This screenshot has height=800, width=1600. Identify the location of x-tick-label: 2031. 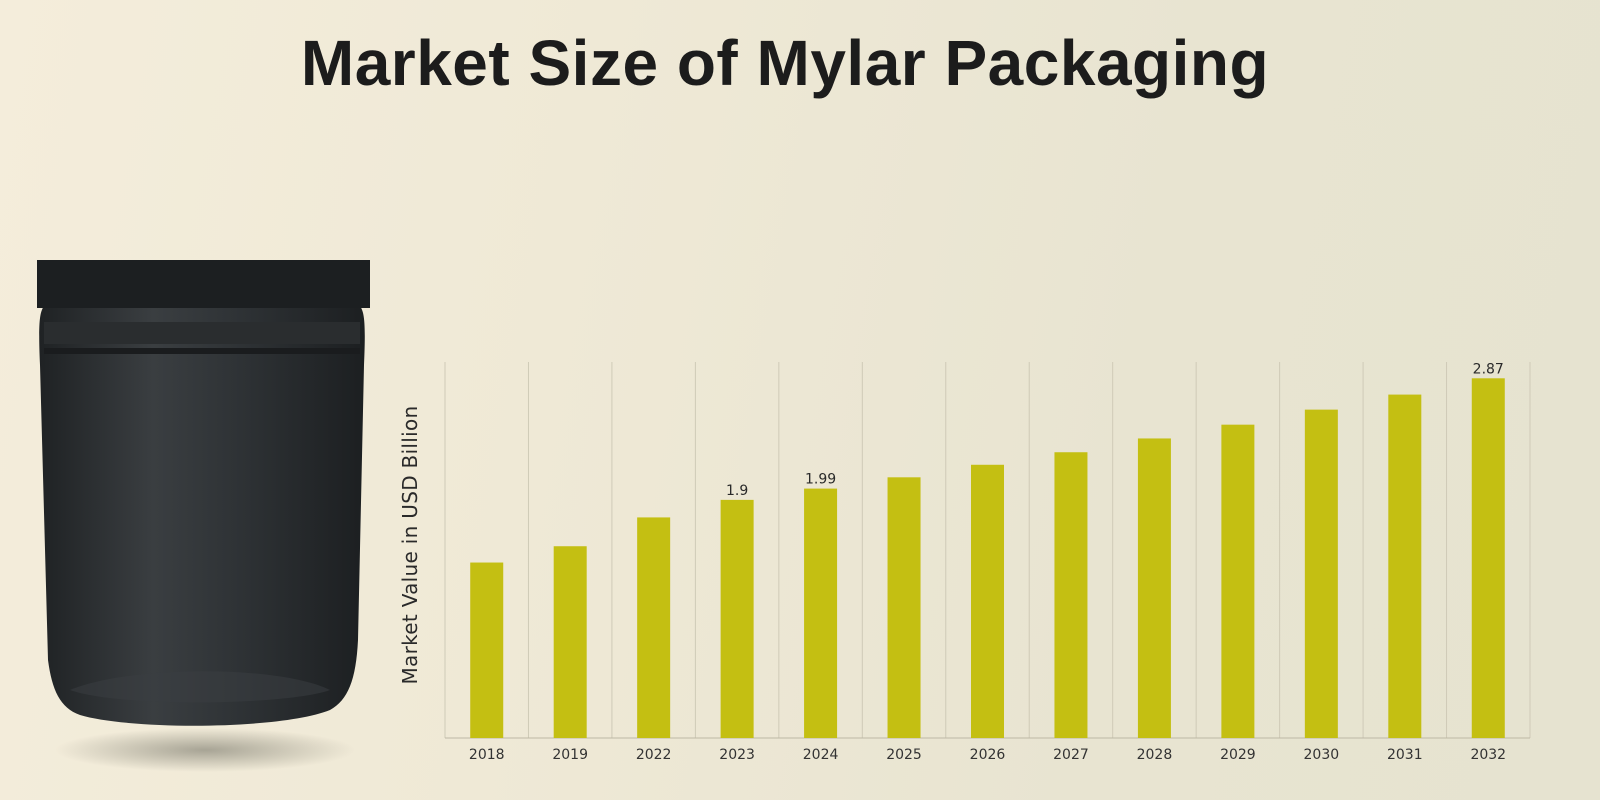
(1405, 755).